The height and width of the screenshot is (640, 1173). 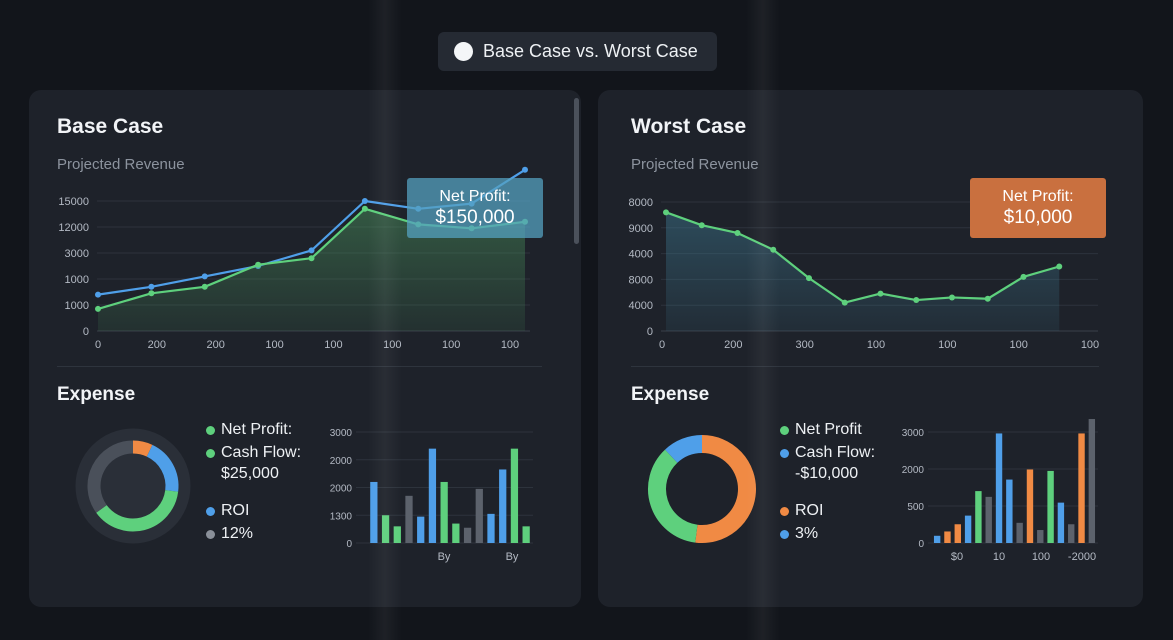 I want to click on base-expense-title: Expense, so click(x=96, y=394).